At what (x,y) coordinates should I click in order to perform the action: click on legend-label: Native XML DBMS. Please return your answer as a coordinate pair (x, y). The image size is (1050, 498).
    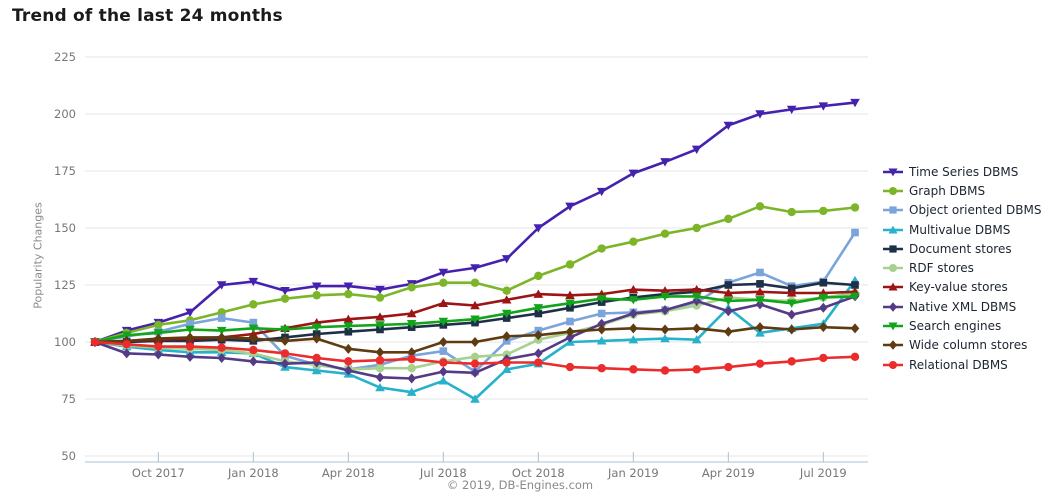
    Looking at the image, I should click on (963, 306).